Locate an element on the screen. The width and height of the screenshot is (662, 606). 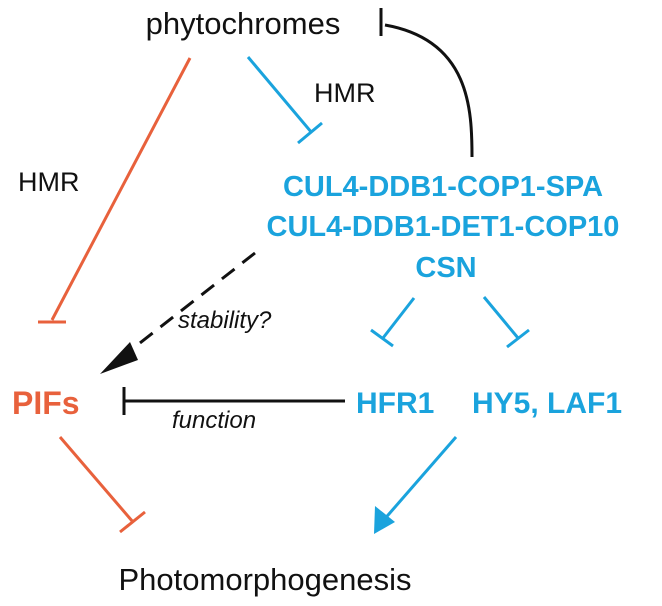
hfr1-inhibition-bar is located at coordinates (382, 338).